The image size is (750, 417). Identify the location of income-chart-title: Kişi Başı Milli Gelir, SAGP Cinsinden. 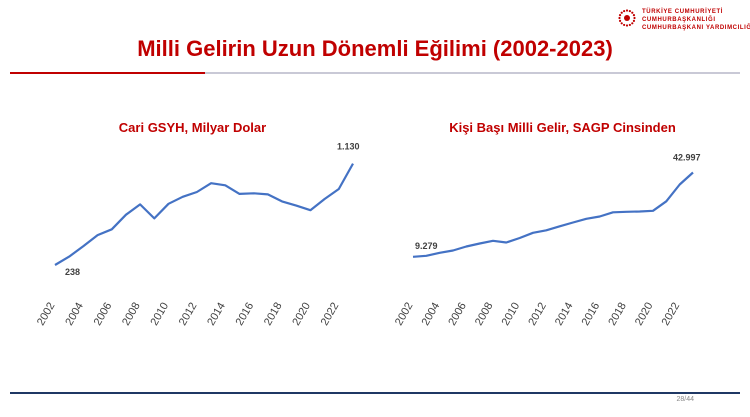
(562, 127).